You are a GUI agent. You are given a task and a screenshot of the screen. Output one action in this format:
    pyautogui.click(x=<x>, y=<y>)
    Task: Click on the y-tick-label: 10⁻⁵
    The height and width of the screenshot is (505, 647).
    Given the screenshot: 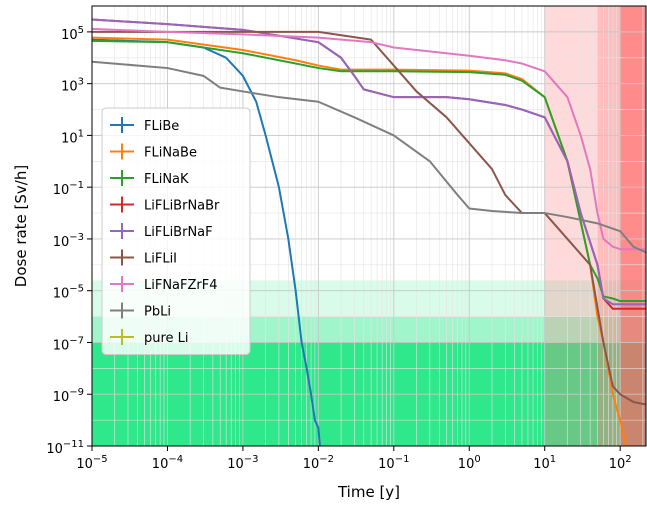 What is the action you would take?
    pyautogui.click(x=68, y=293)
    